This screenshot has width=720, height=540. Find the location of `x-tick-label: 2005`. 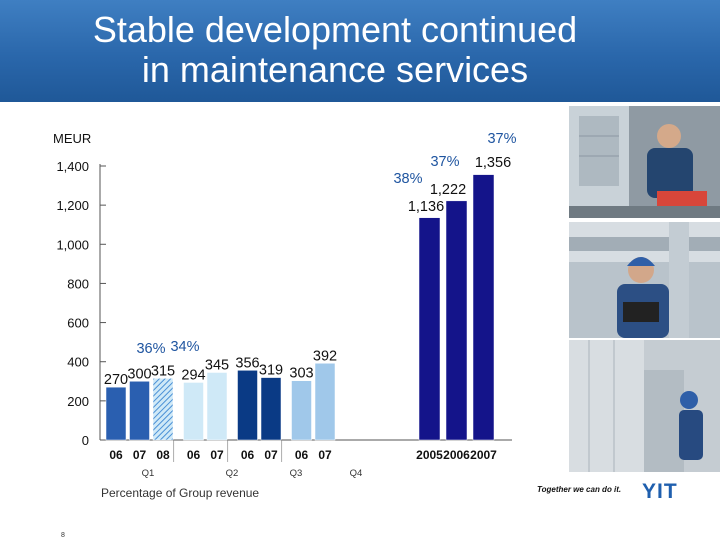

x-tick-label: 2005 is located at coordinates (429, 455).